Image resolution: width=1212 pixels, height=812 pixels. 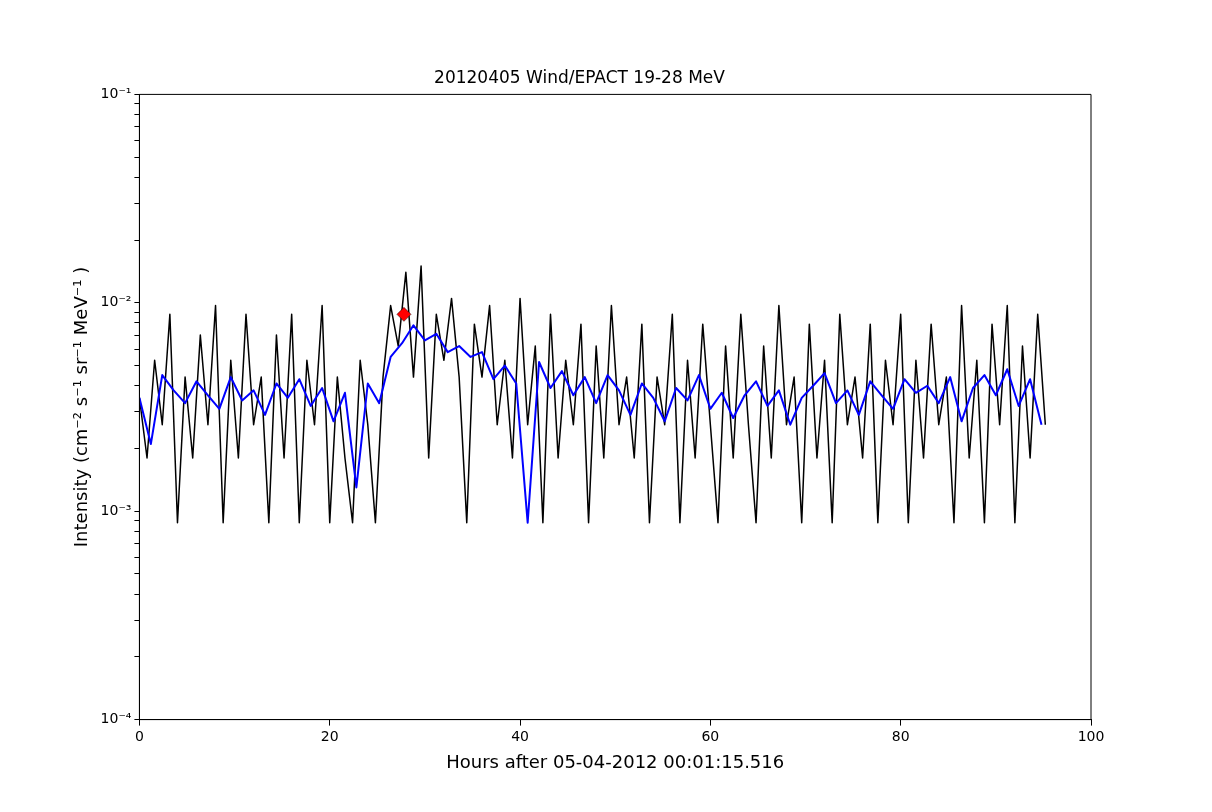 What do you see at coordinates (580, 76) in the screenshot?
I see `chart-title: 20120405 Wind/EPACT 19-28 MeV` at bounding box center [580, 76].